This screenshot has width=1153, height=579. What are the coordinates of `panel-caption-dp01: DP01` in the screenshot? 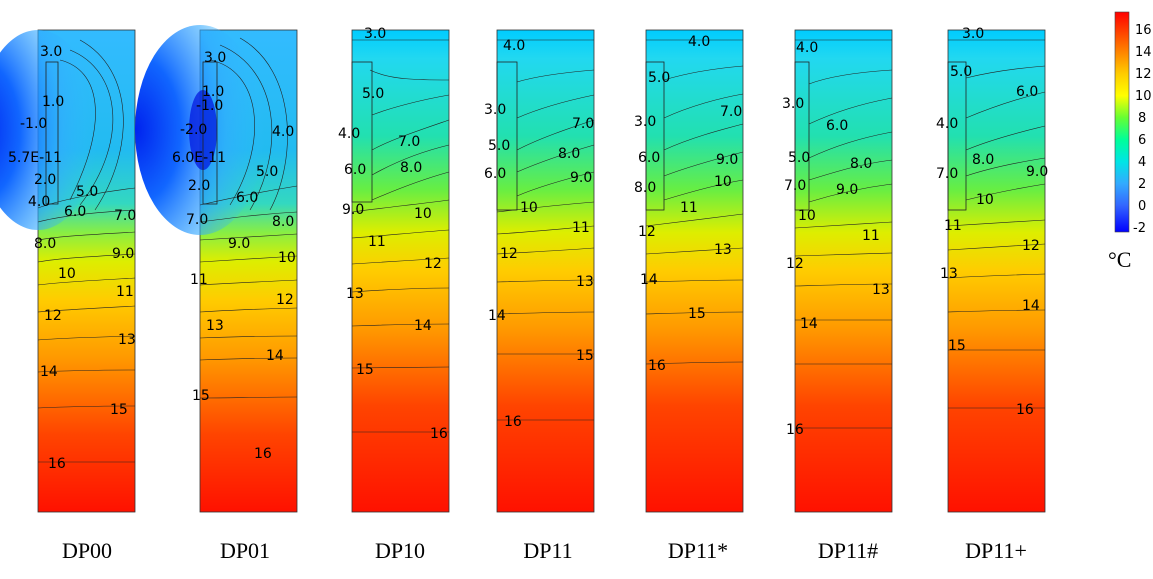 It's located at (245, 550).